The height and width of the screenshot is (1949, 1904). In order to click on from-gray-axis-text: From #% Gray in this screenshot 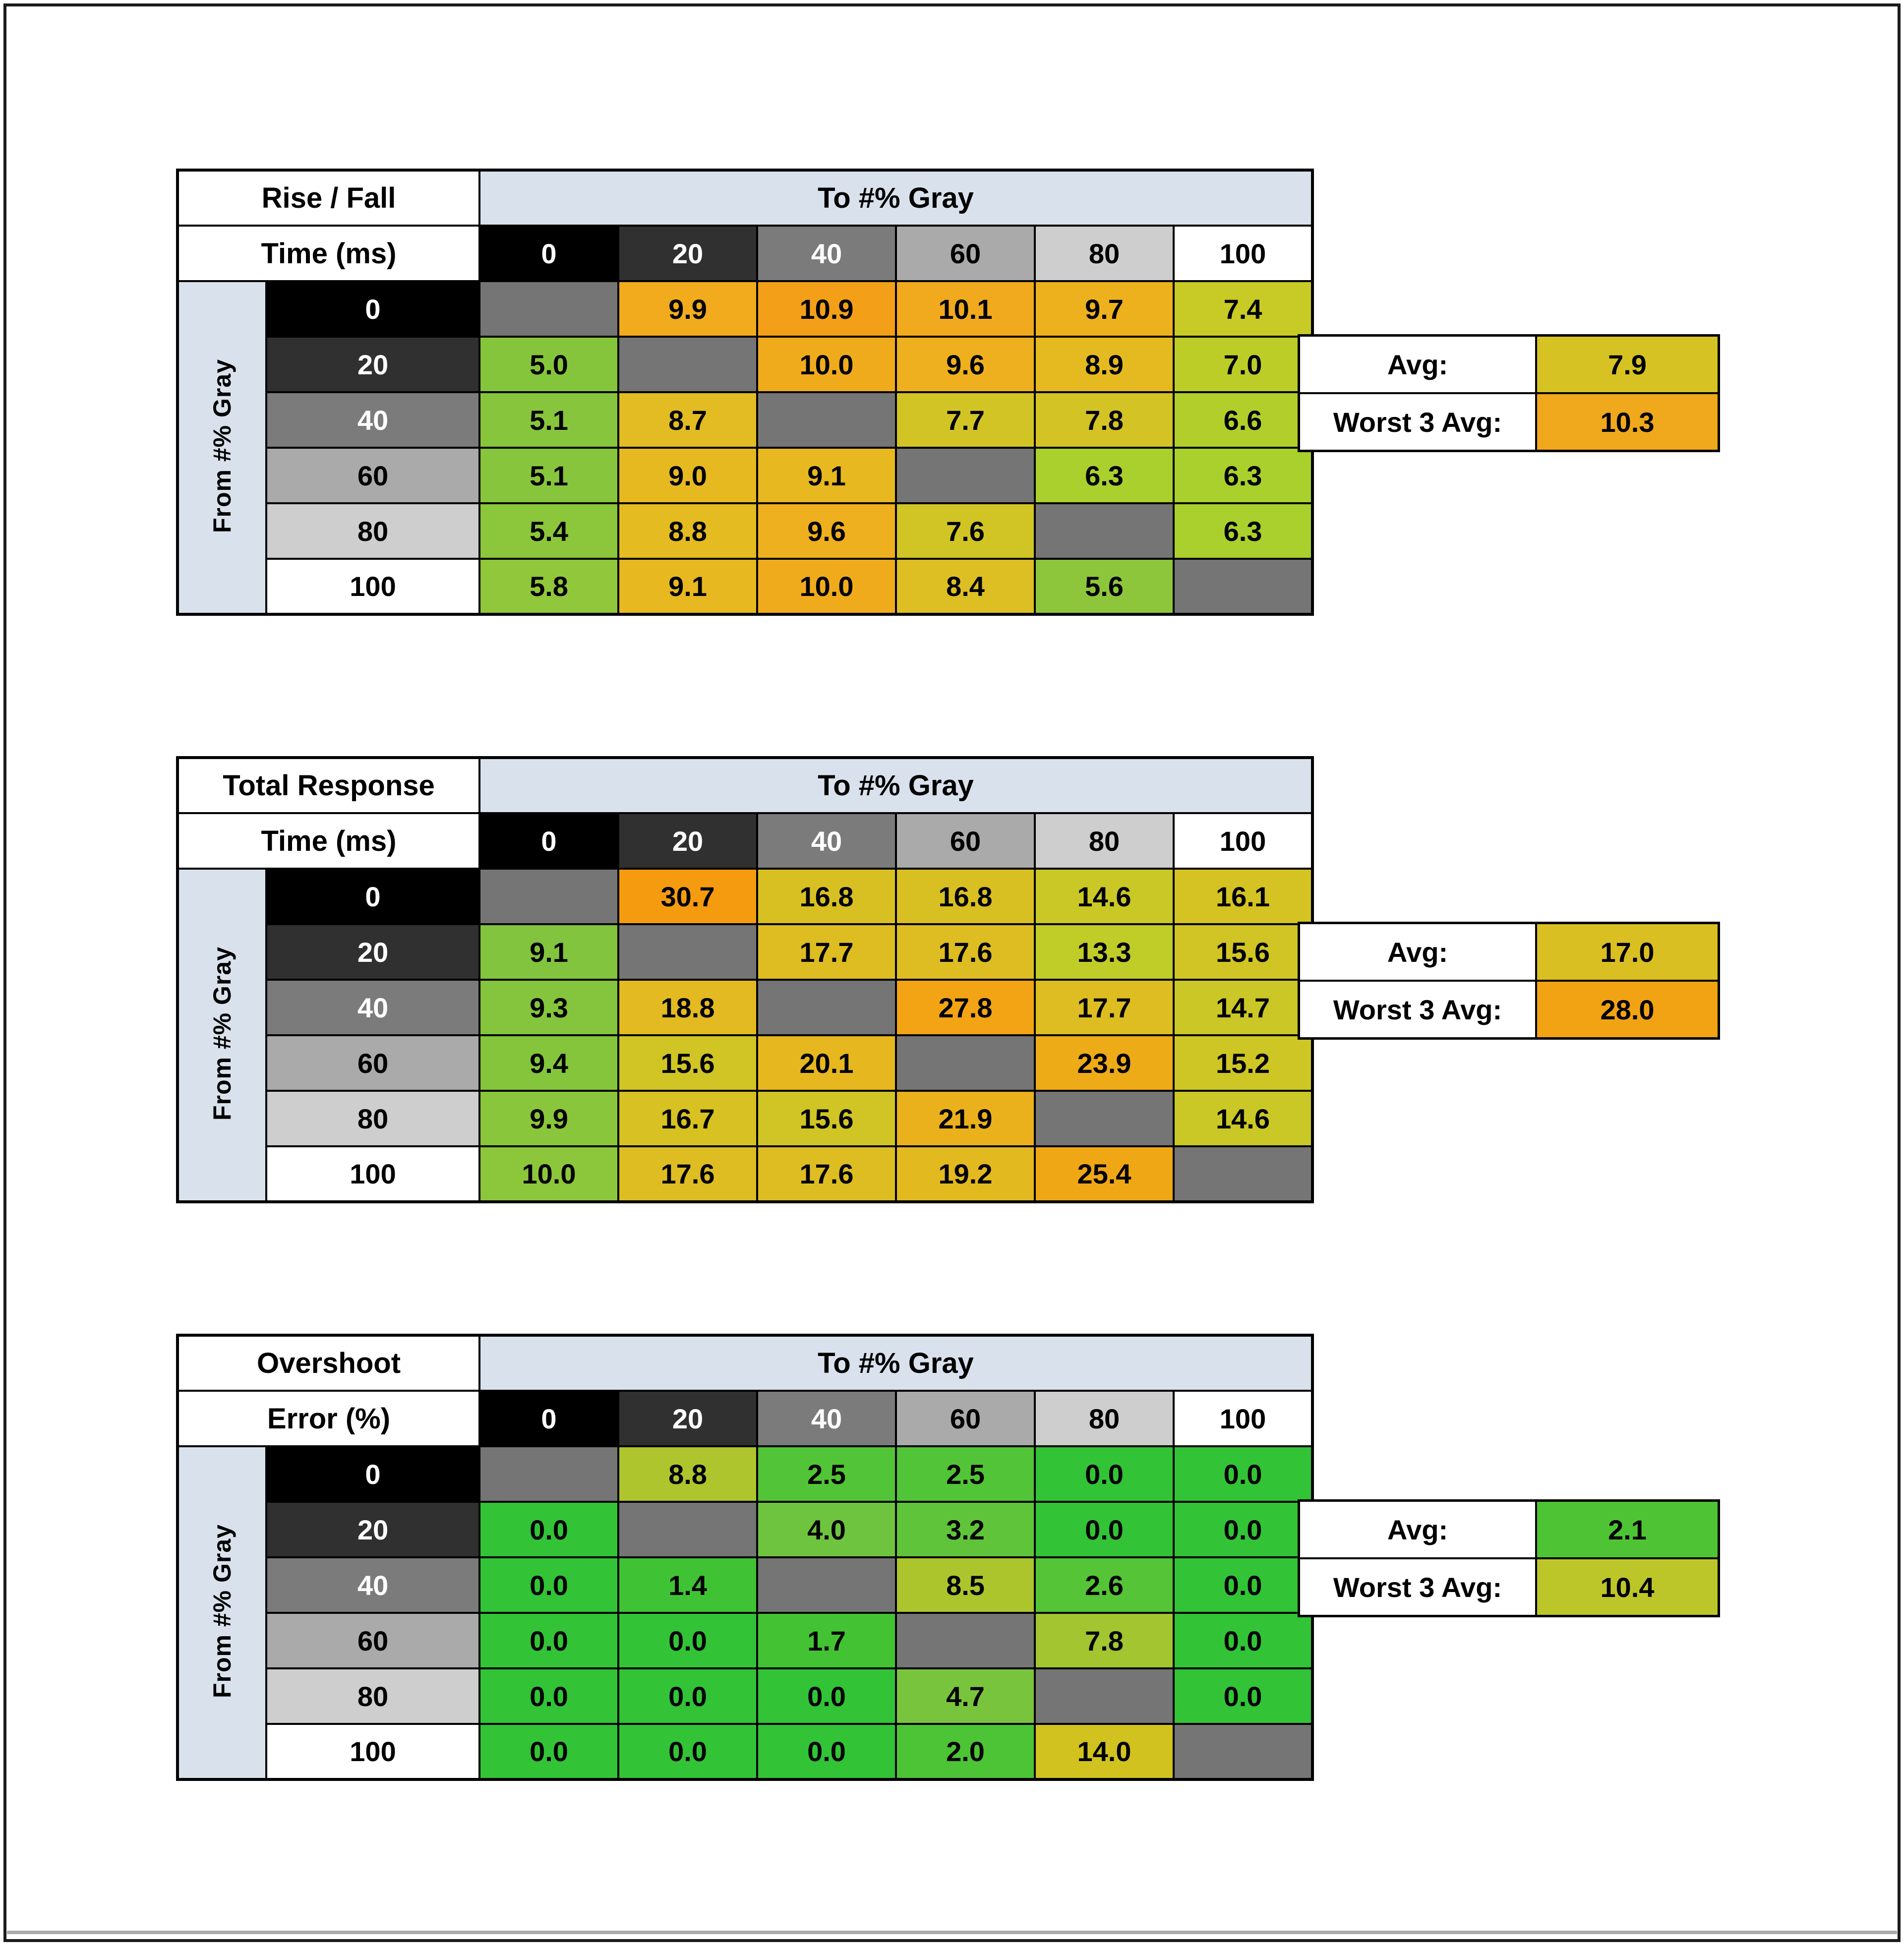, I will do `click(222, 1033)`.